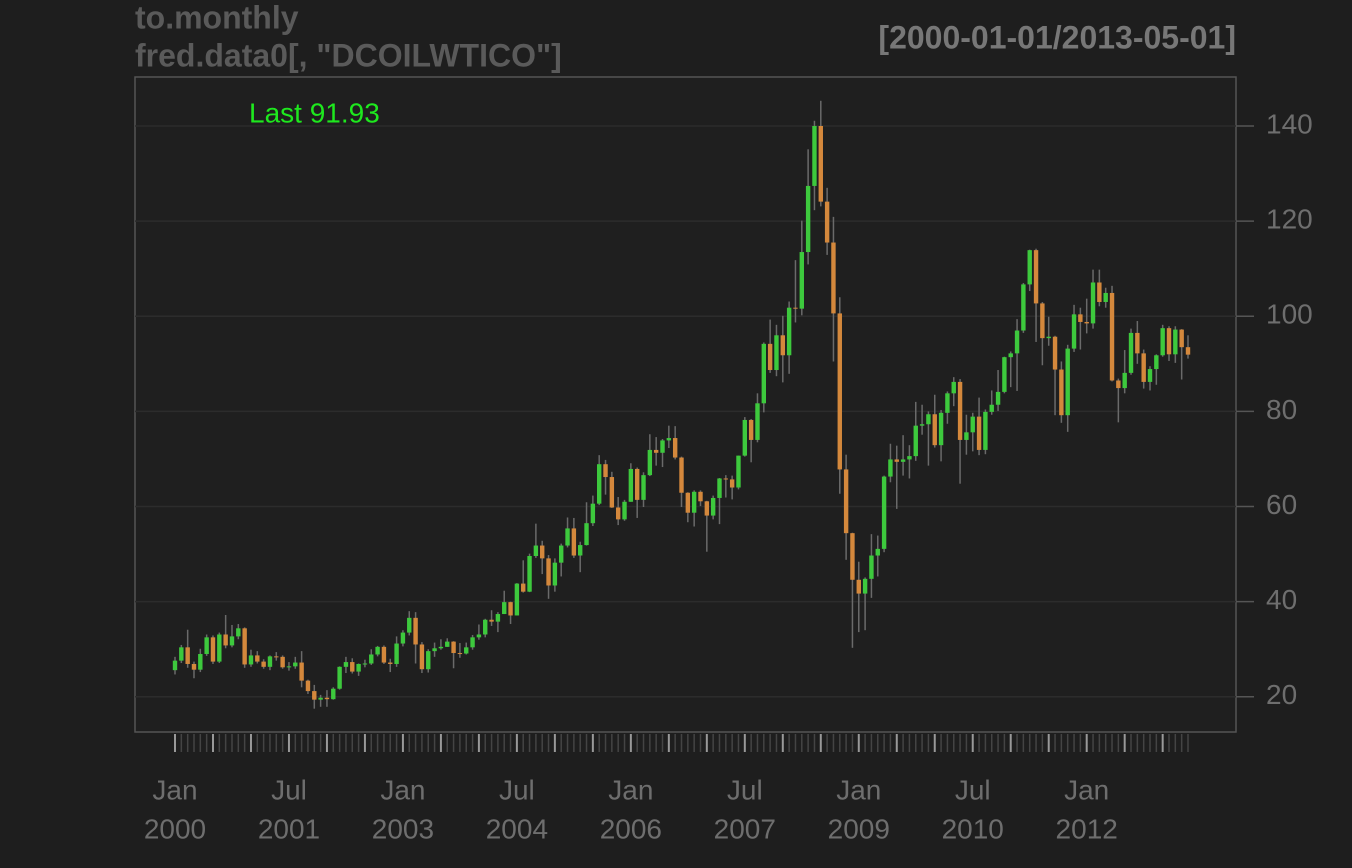  I want to click on x-tick-year: 2012, so click(1087, 828).